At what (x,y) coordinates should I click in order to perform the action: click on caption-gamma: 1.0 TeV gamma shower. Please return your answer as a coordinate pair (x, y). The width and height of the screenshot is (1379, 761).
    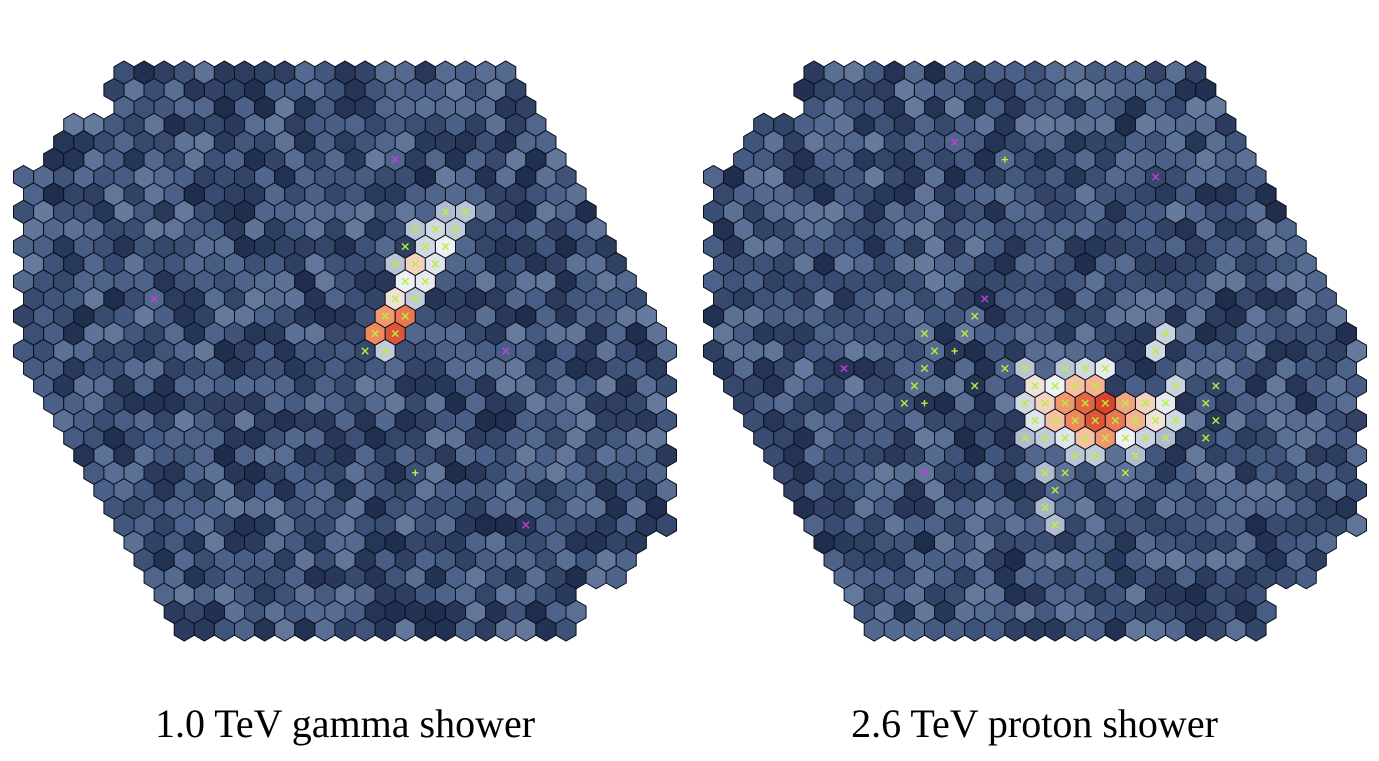
    Looking at the image, I should click on (345, 723).